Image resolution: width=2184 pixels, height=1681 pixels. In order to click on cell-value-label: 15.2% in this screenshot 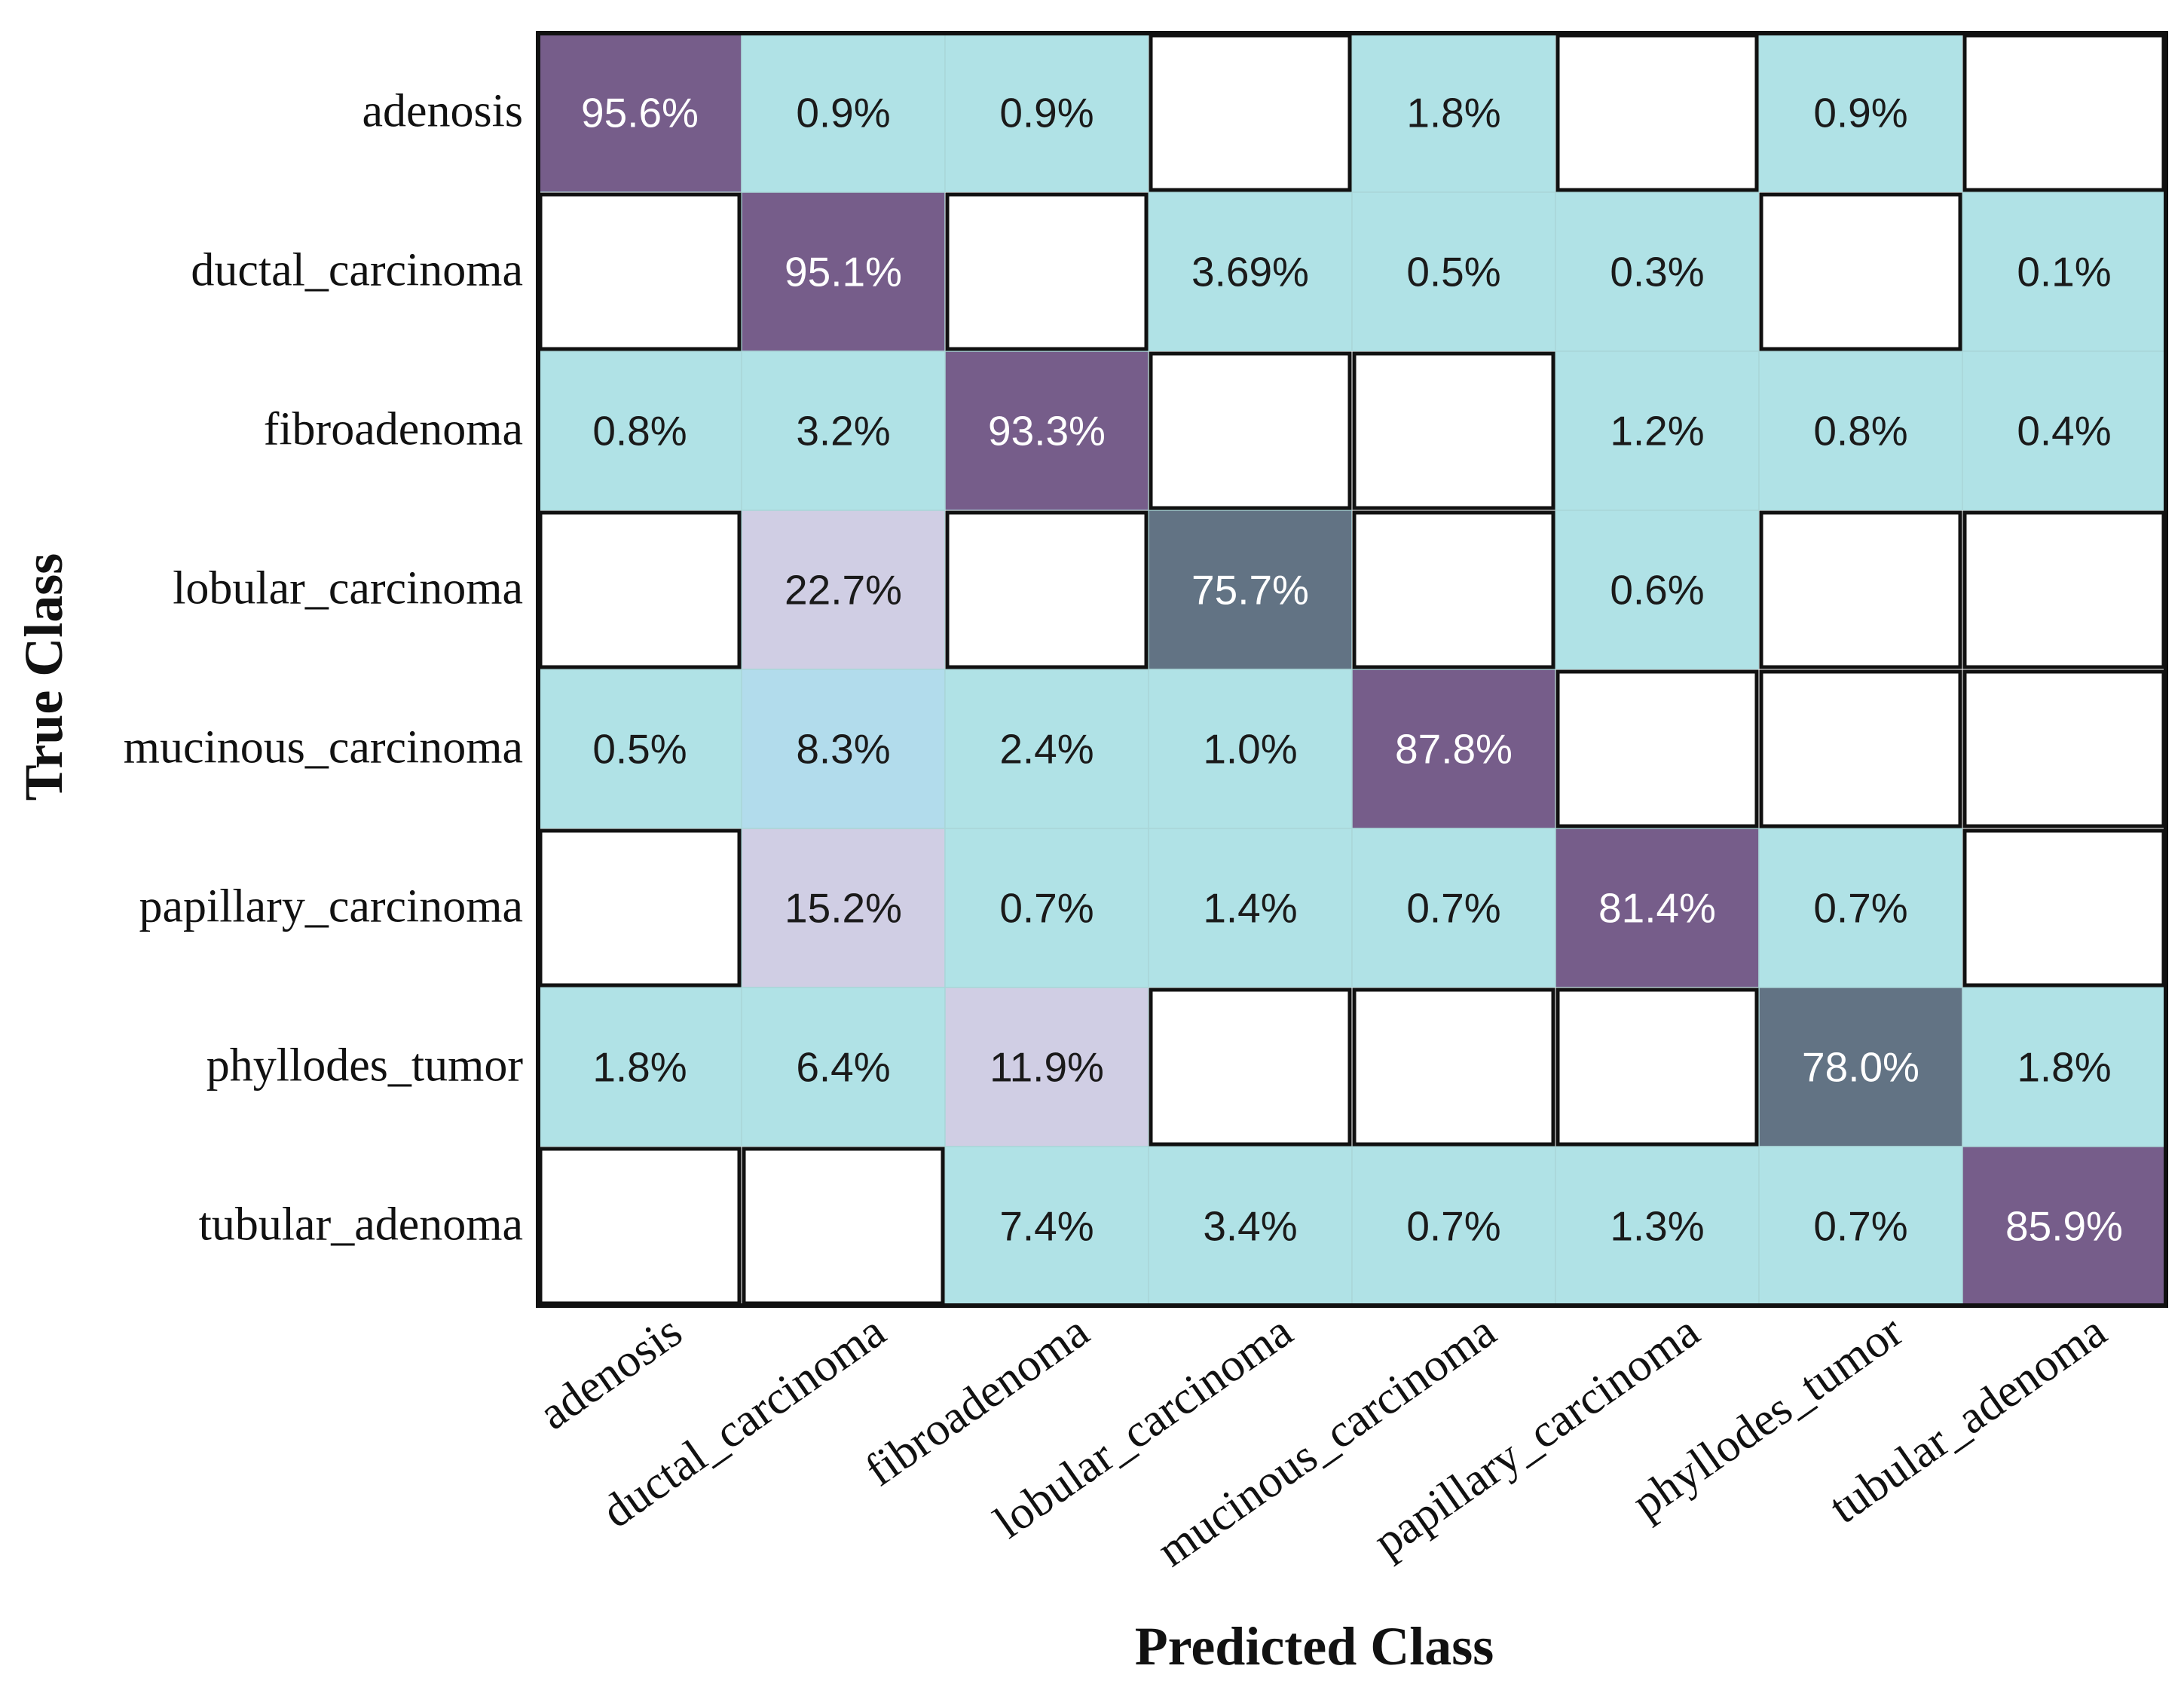, I will do `click(843, 908)`.